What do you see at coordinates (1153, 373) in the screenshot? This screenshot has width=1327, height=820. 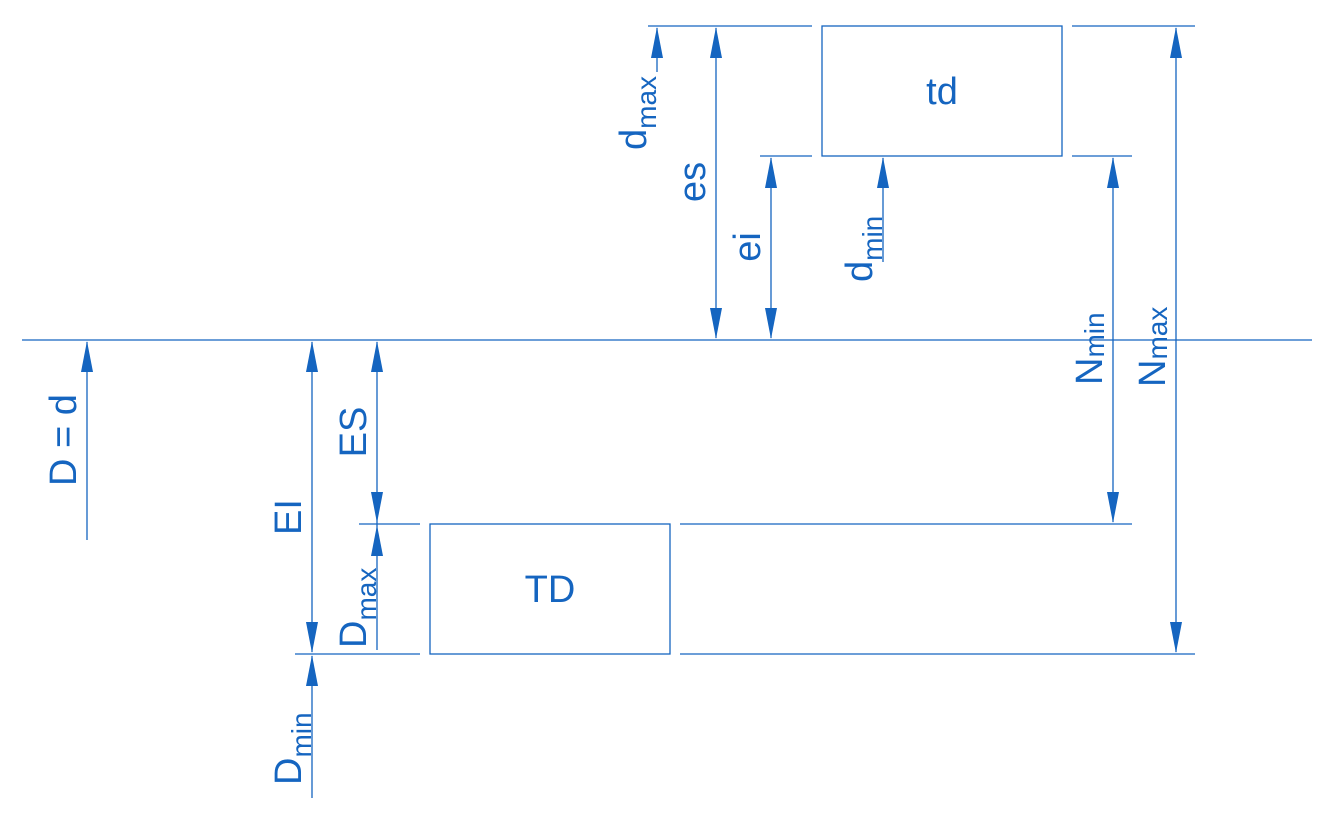 I see `label-Nmax-base: N` at bounding box center [1153, 373].